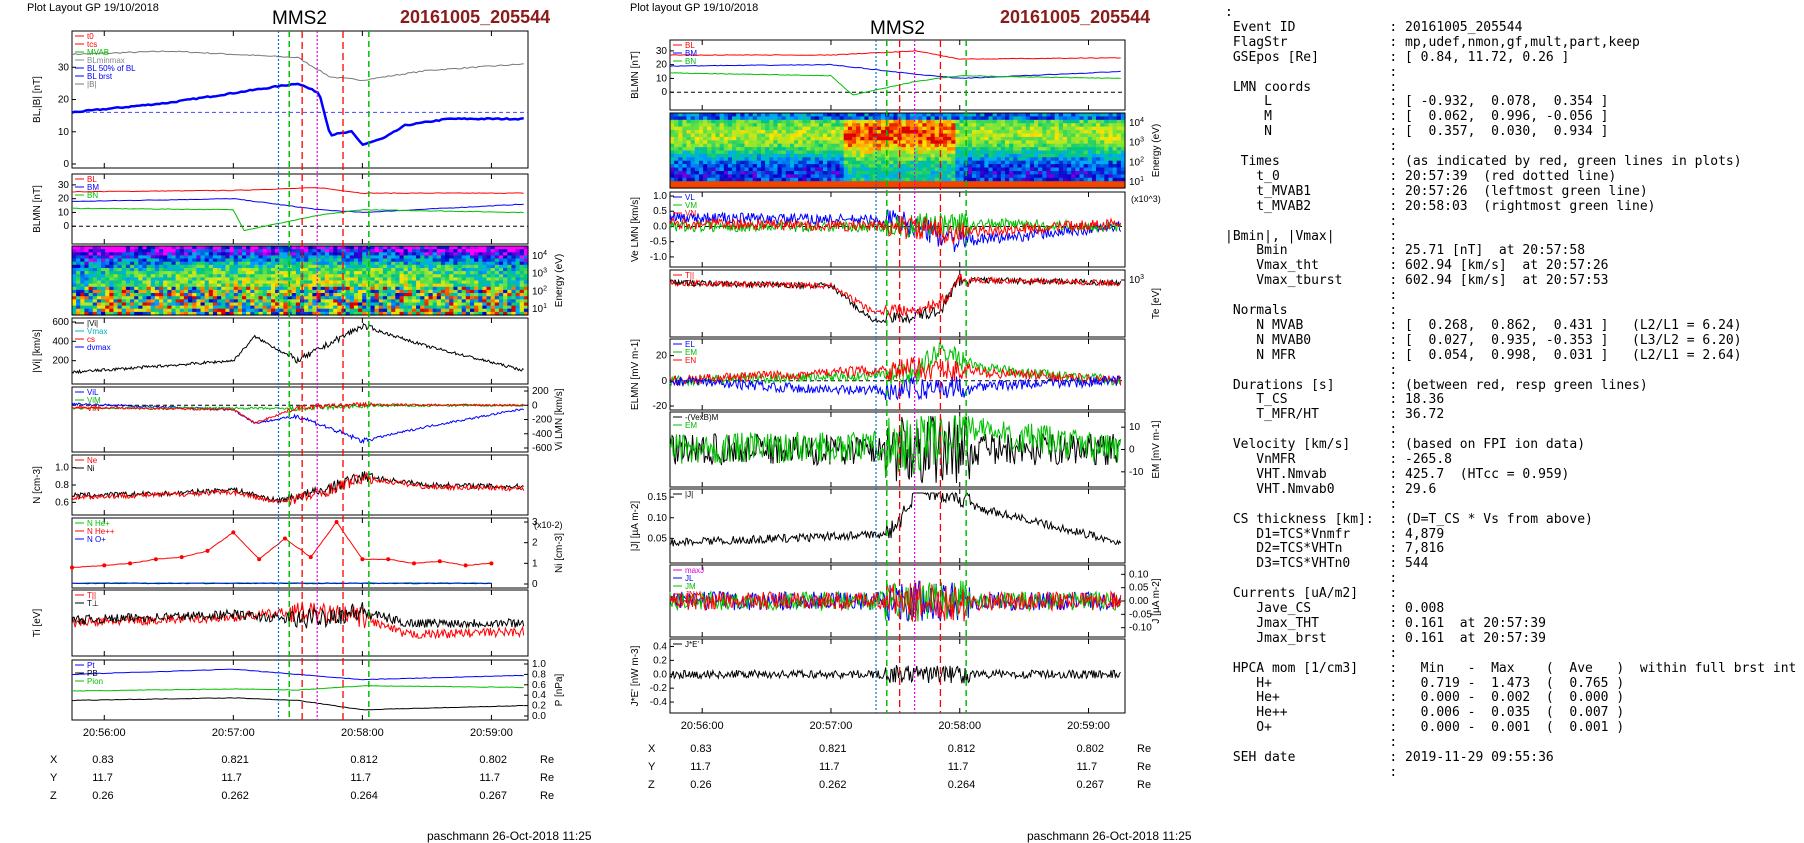 The image size is (1804, 843). Describe the element at coordinates (298, 674) in the screenshot. I see `series-line-pt` at that location.